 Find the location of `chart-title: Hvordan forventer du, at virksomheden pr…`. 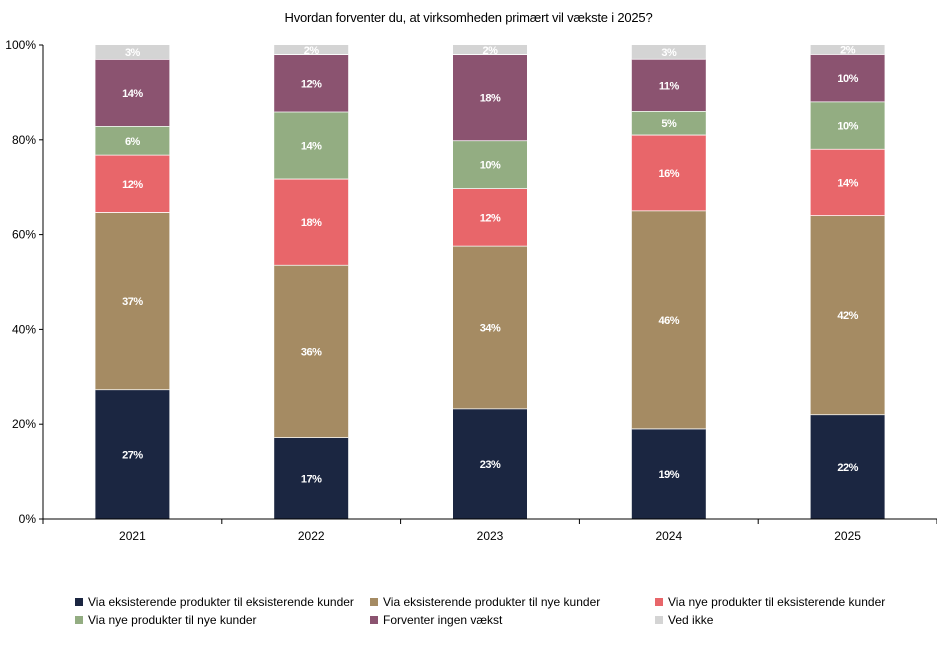

chart-title: Hvordan forventer du, at virksomheden pr… is located at coordinates (468, 17).